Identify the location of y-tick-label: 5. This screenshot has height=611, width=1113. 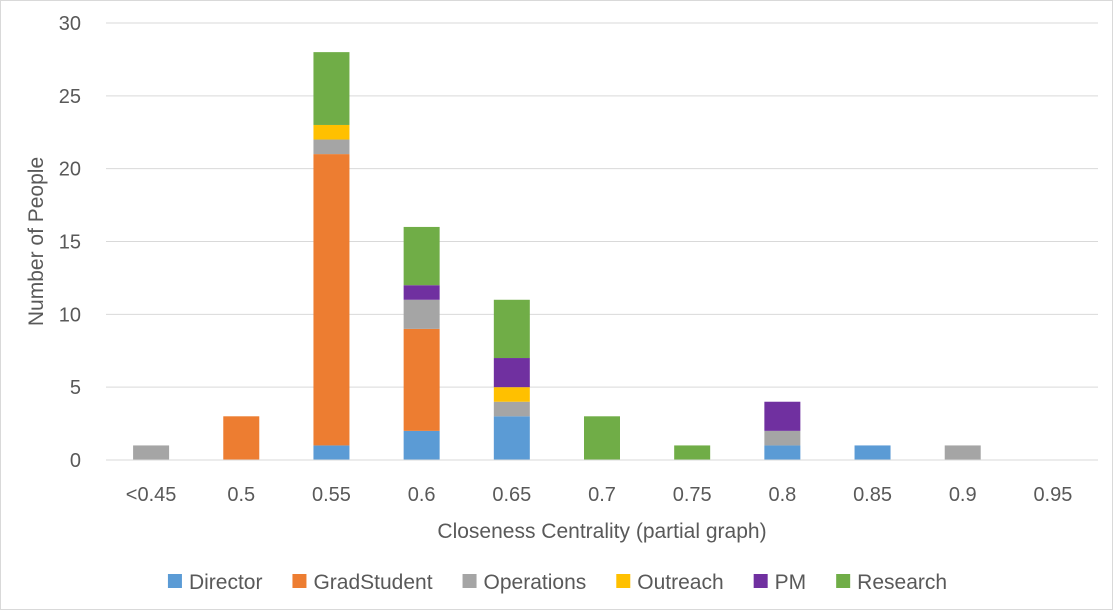
(75, 388).